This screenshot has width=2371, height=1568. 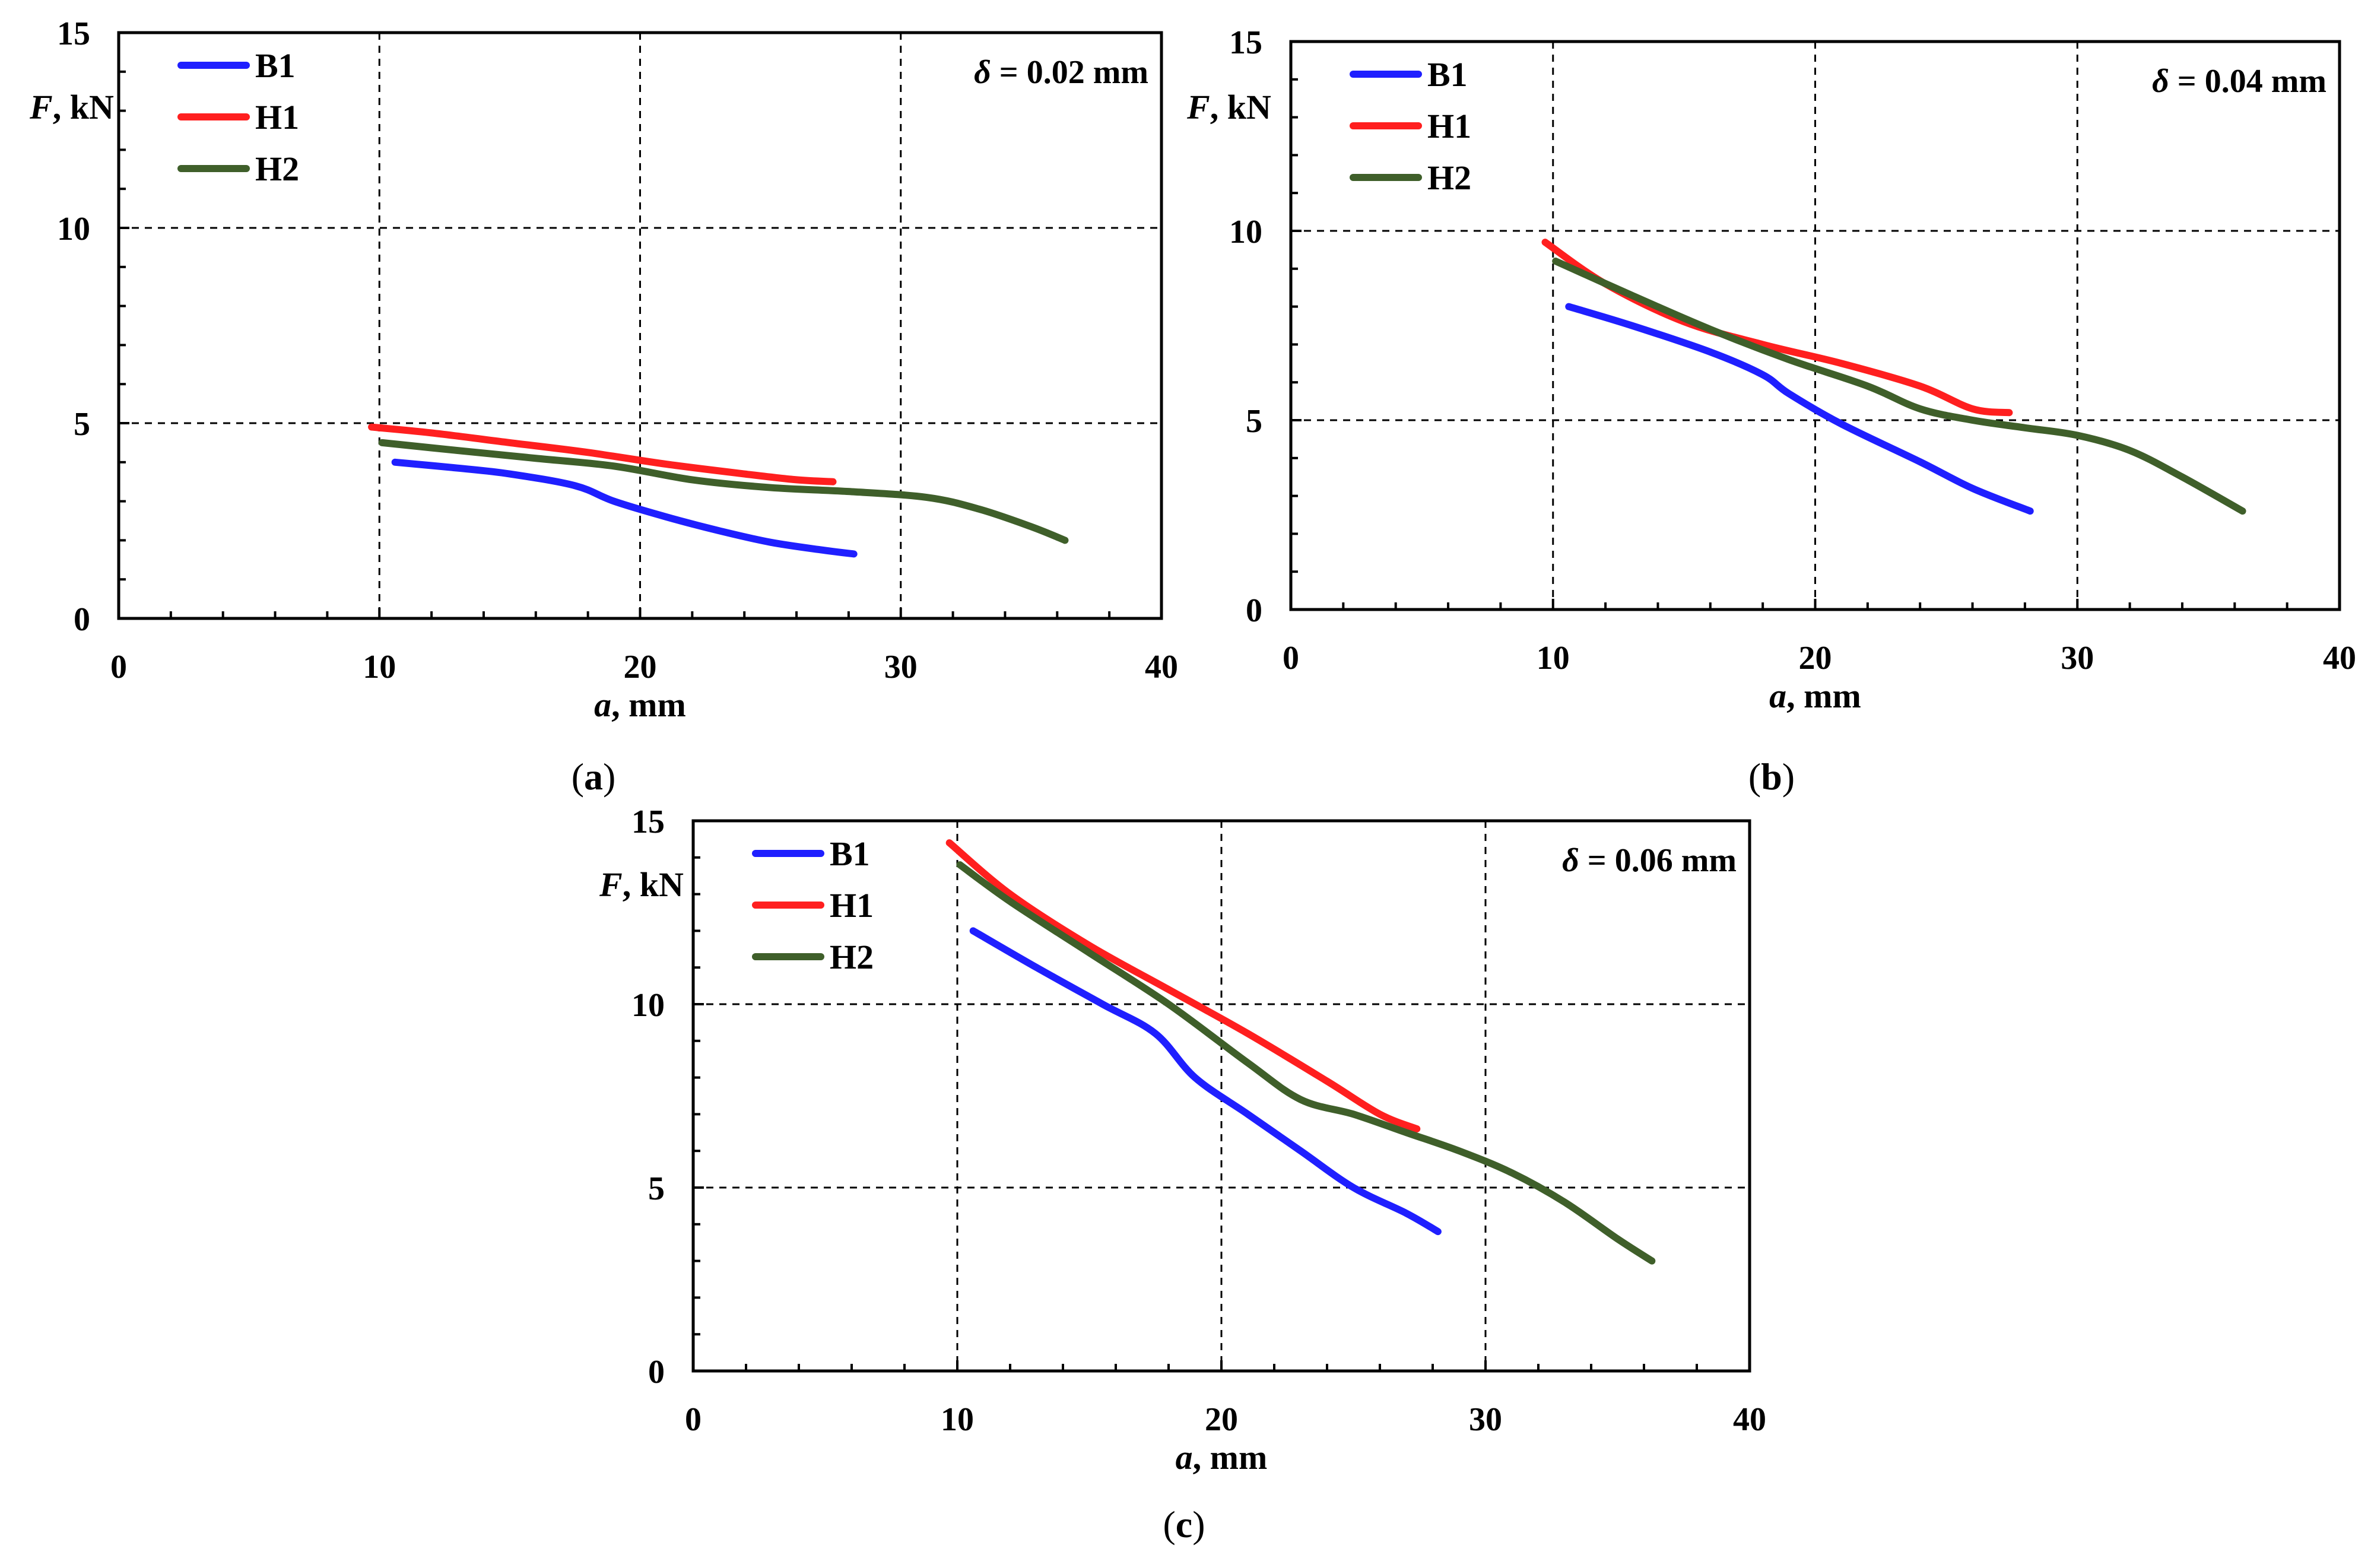 I want to click on caption-letter: a, so click(x=593, y=777).